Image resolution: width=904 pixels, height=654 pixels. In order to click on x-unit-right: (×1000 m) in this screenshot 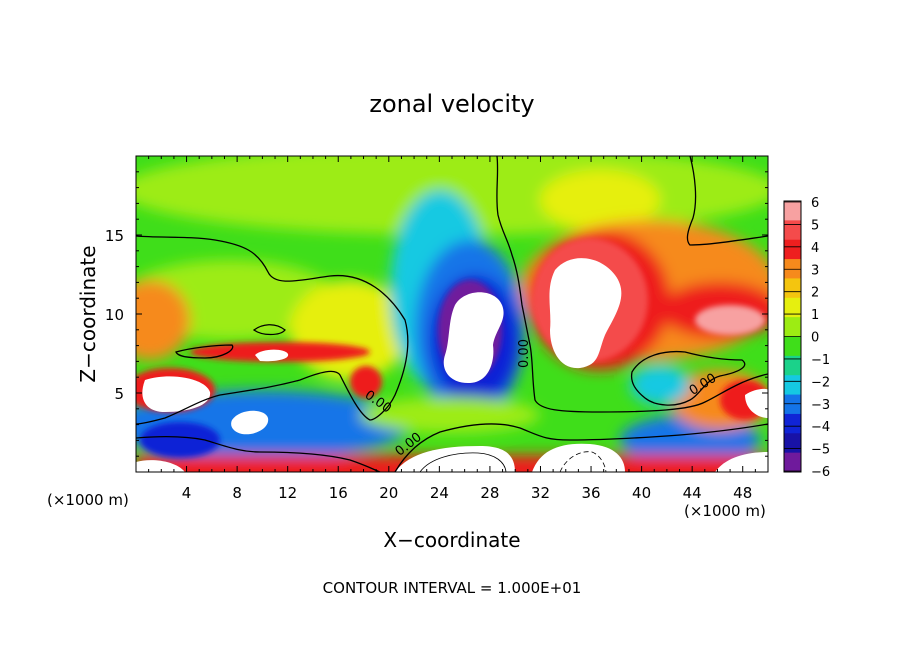, I will do `click(725, 511)`.